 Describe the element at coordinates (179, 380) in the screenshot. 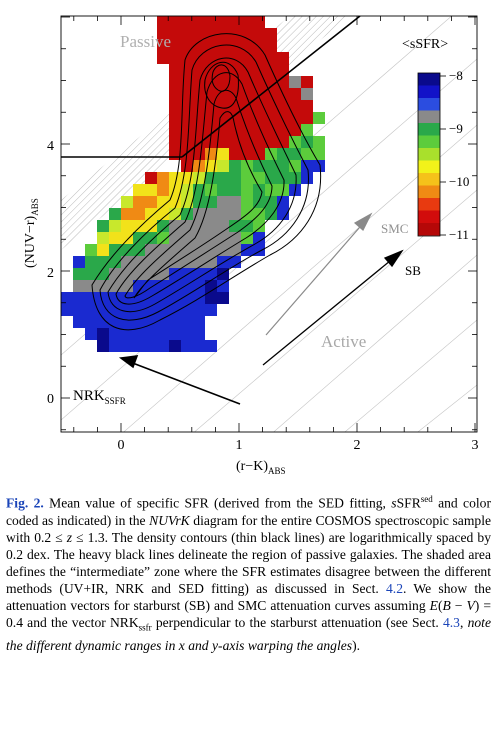

I see `nrk-vector` at that location.